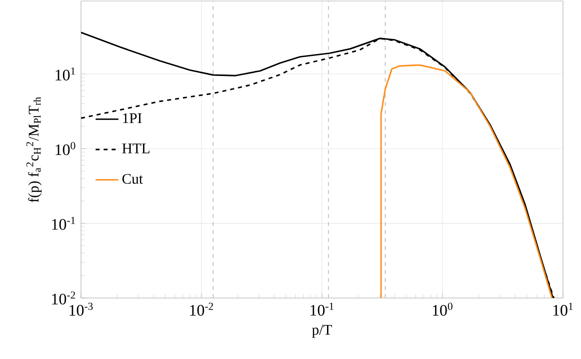 Image resolution: width=581 pixels, height=359 pixels. Describe the element at coordinates (322, 309) in the screenshot. I see `x-tick-label: 10$^{-1}$` at that location.